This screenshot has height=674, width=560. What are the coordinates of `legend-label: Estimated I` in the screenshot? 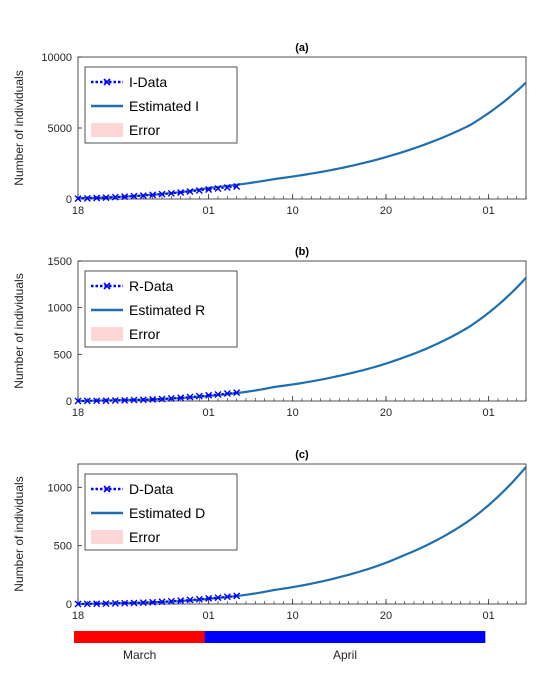 It's located at (164, 106).